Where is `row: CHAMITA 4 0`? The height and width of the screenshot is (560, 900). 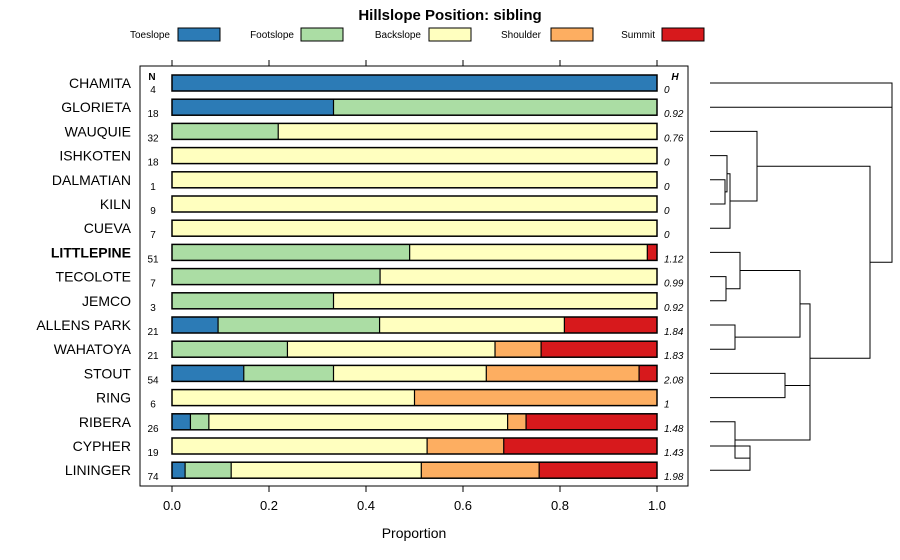 row: CHAMITA 4 0 is located at coordinates (369, 85).